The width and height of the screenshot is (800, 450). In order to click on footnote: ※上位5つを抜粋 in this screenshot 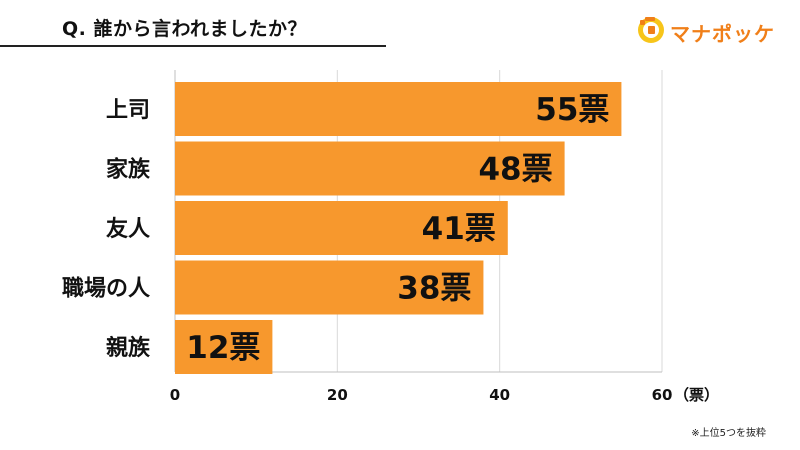, I will do `click(728, 433)`.